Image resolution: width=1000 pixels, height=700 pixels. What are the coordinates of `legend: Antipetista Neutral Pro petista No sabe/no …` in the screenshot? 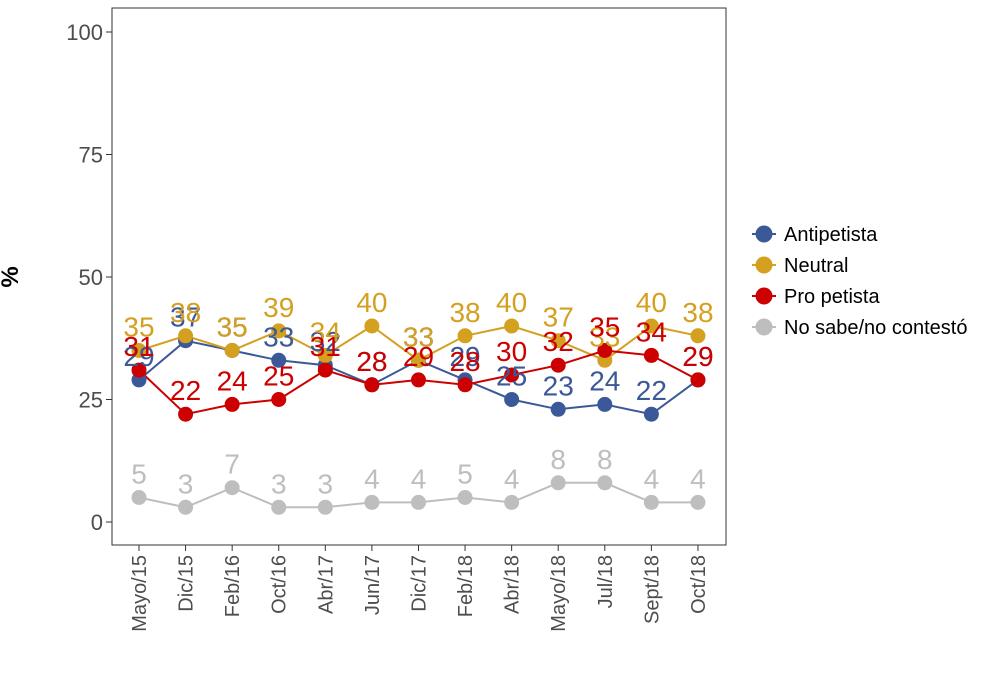 It's located at (859, 281).